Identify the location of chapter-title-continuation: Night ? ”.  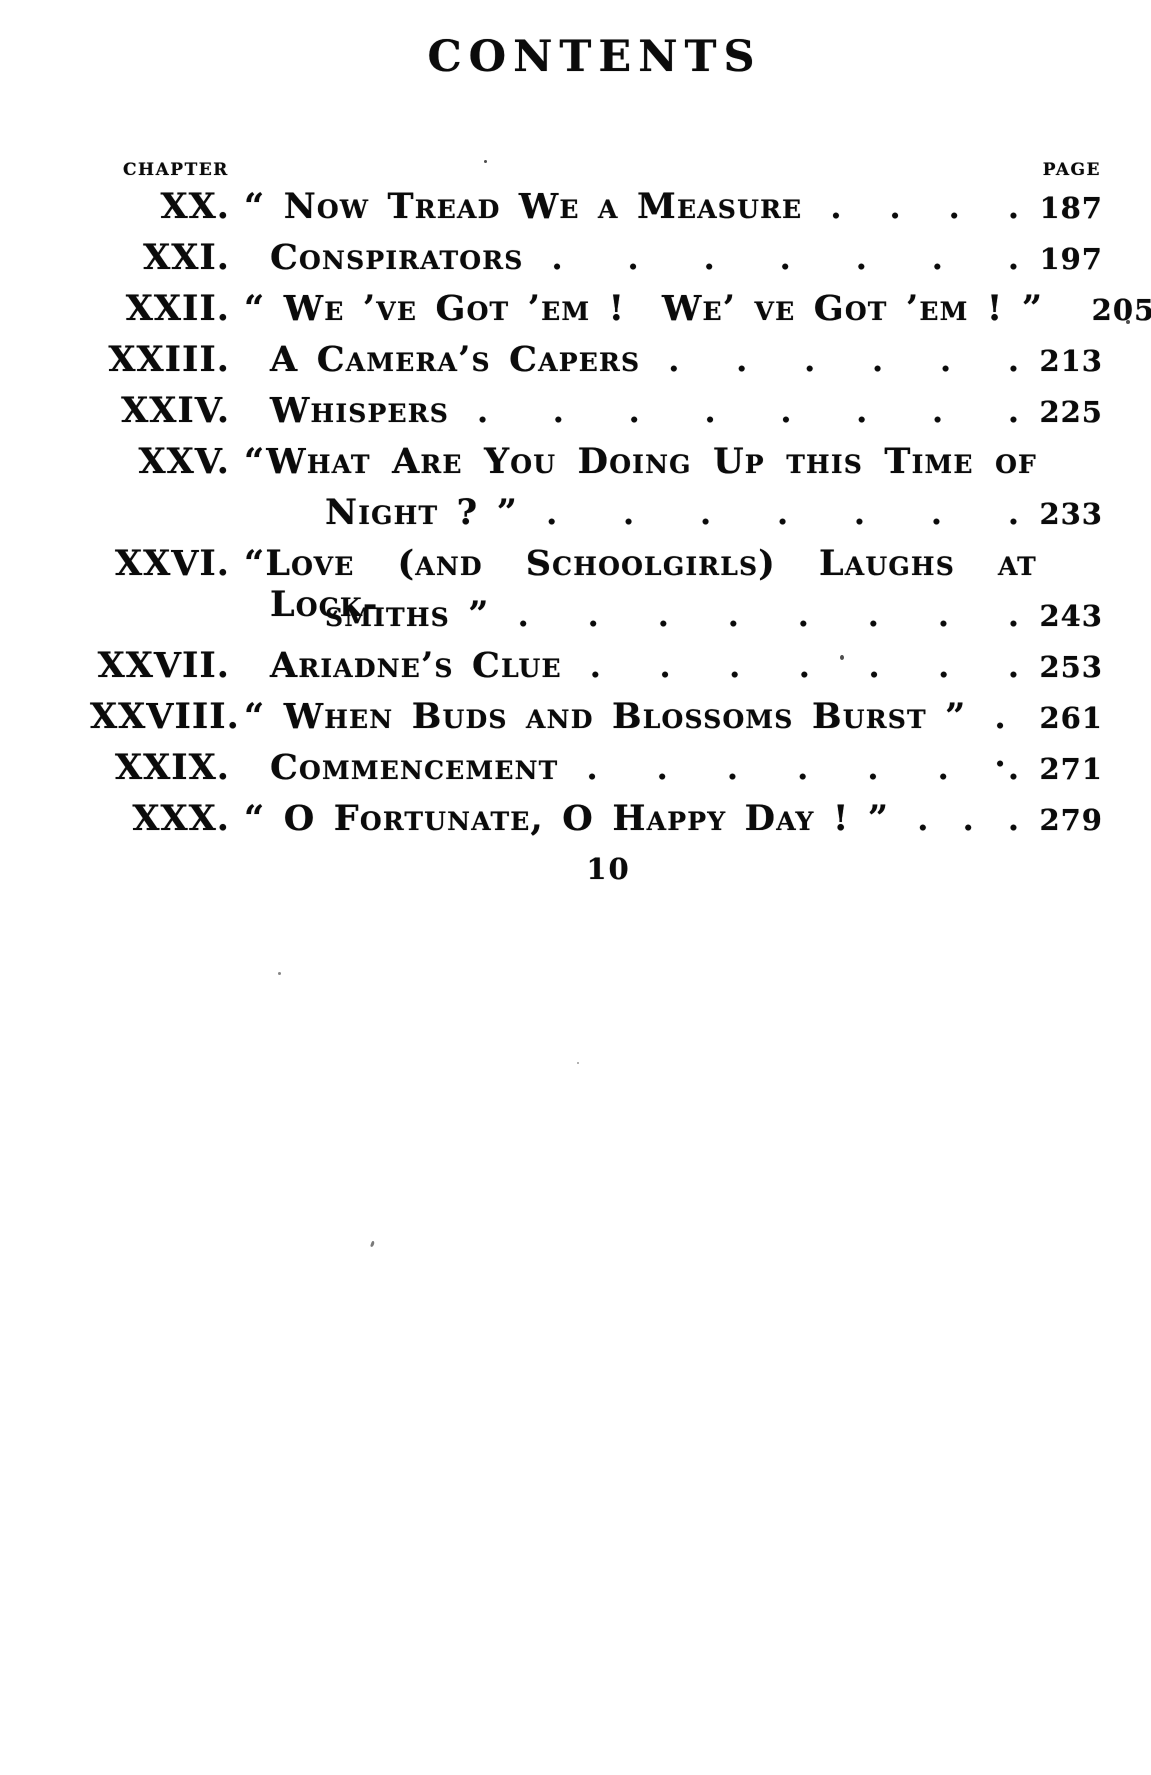
(422, 512).